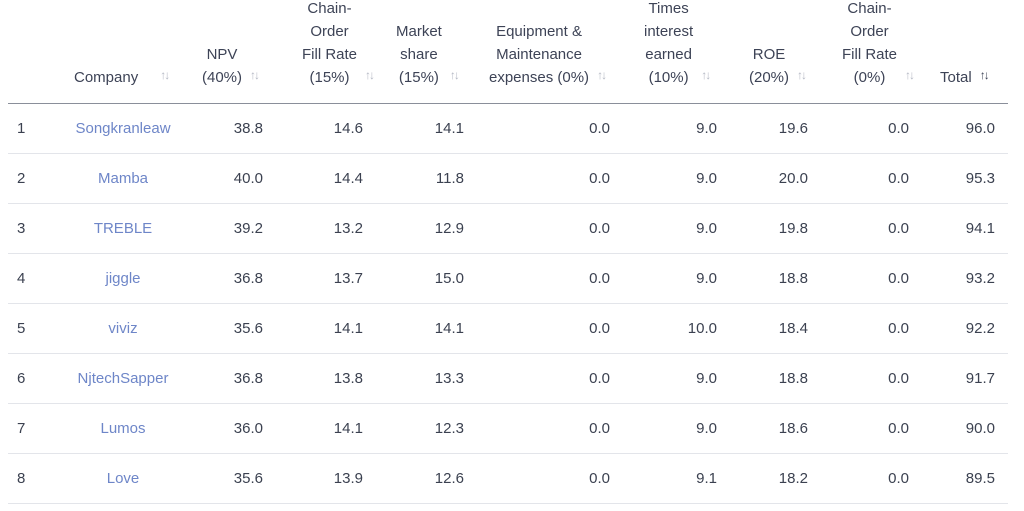 The image size is (1024, 511). Describe the element at coordinates (248, 378) in the screenshot. I see `npv-cell: 36.8` at that location.